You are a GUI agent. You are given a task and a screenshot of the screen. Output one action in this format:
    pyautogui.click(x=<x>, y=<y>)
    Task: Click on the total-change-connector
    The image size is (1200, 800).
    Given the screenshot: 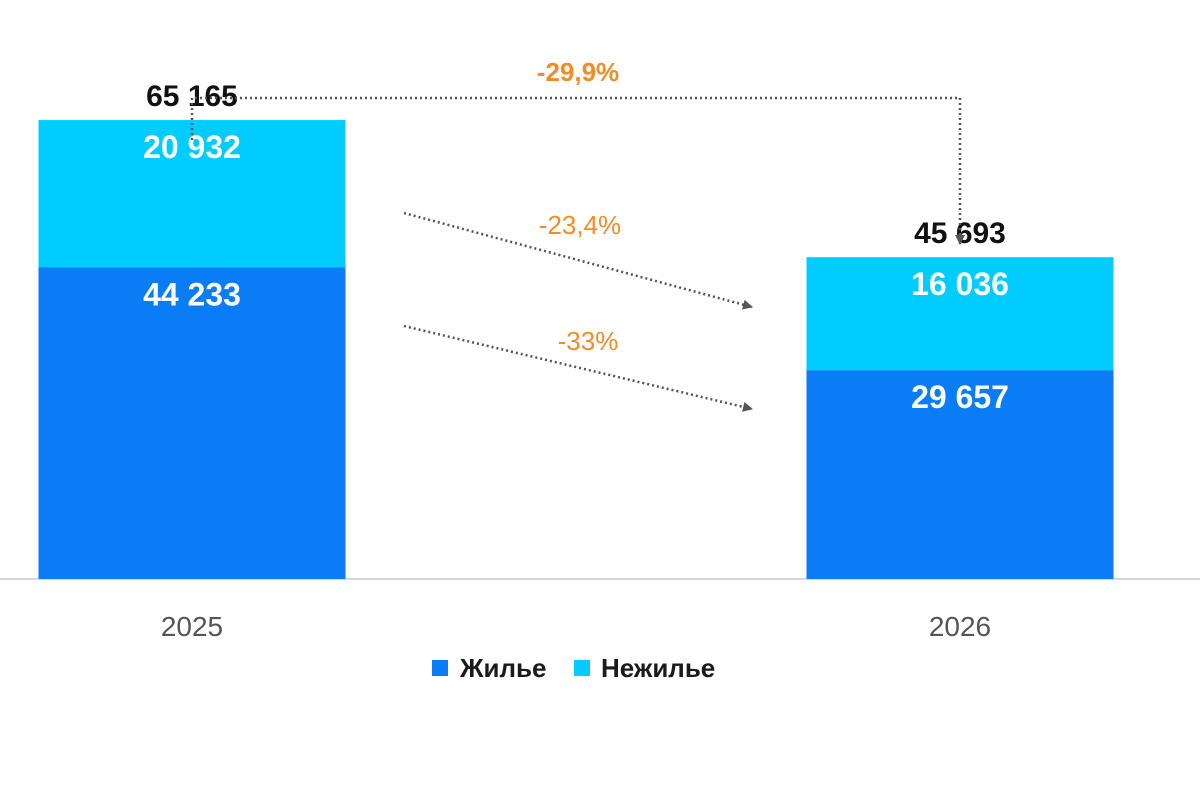 What is the action you would take?
    pyautogui.click(x=577, y=170)
    